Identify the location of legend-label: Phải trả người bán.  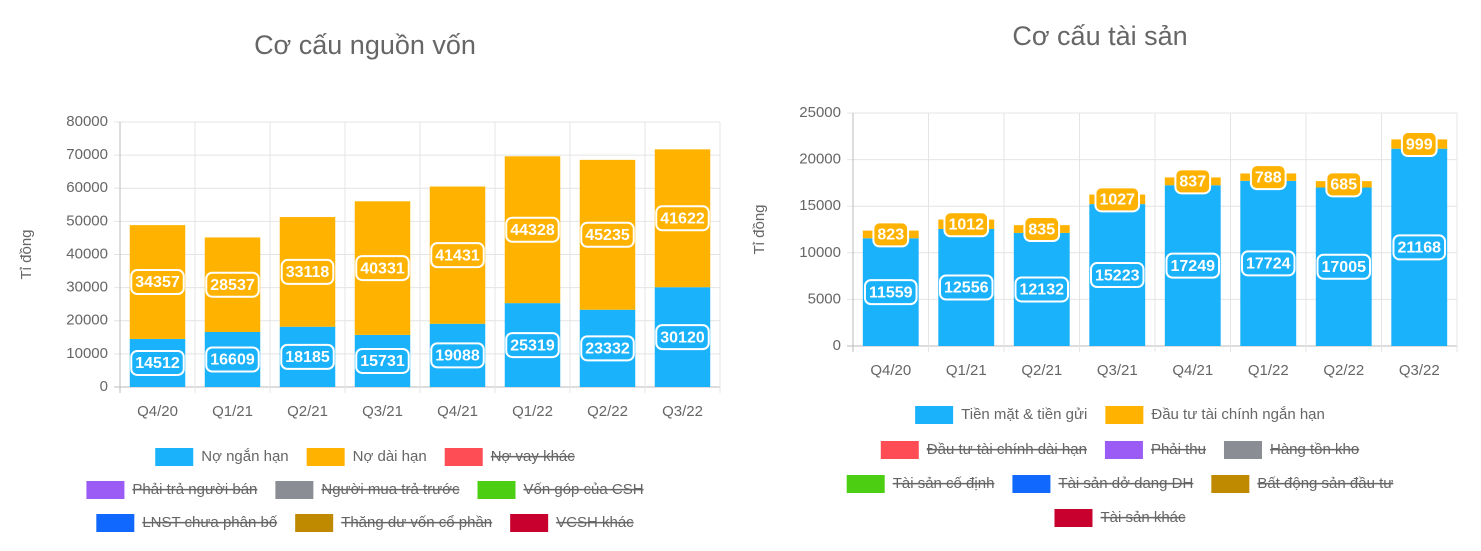
(194, 489).